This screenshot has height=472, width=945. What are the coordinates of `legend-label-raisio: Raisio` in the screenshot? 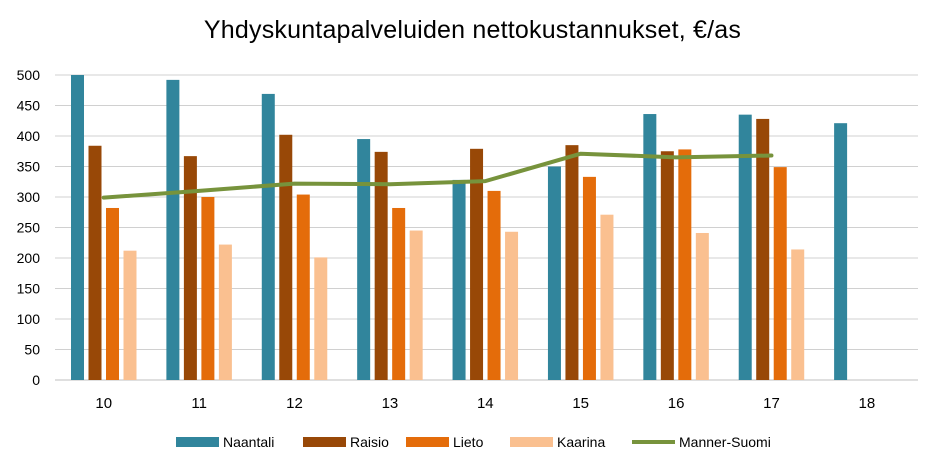 It's located at (369, 442).